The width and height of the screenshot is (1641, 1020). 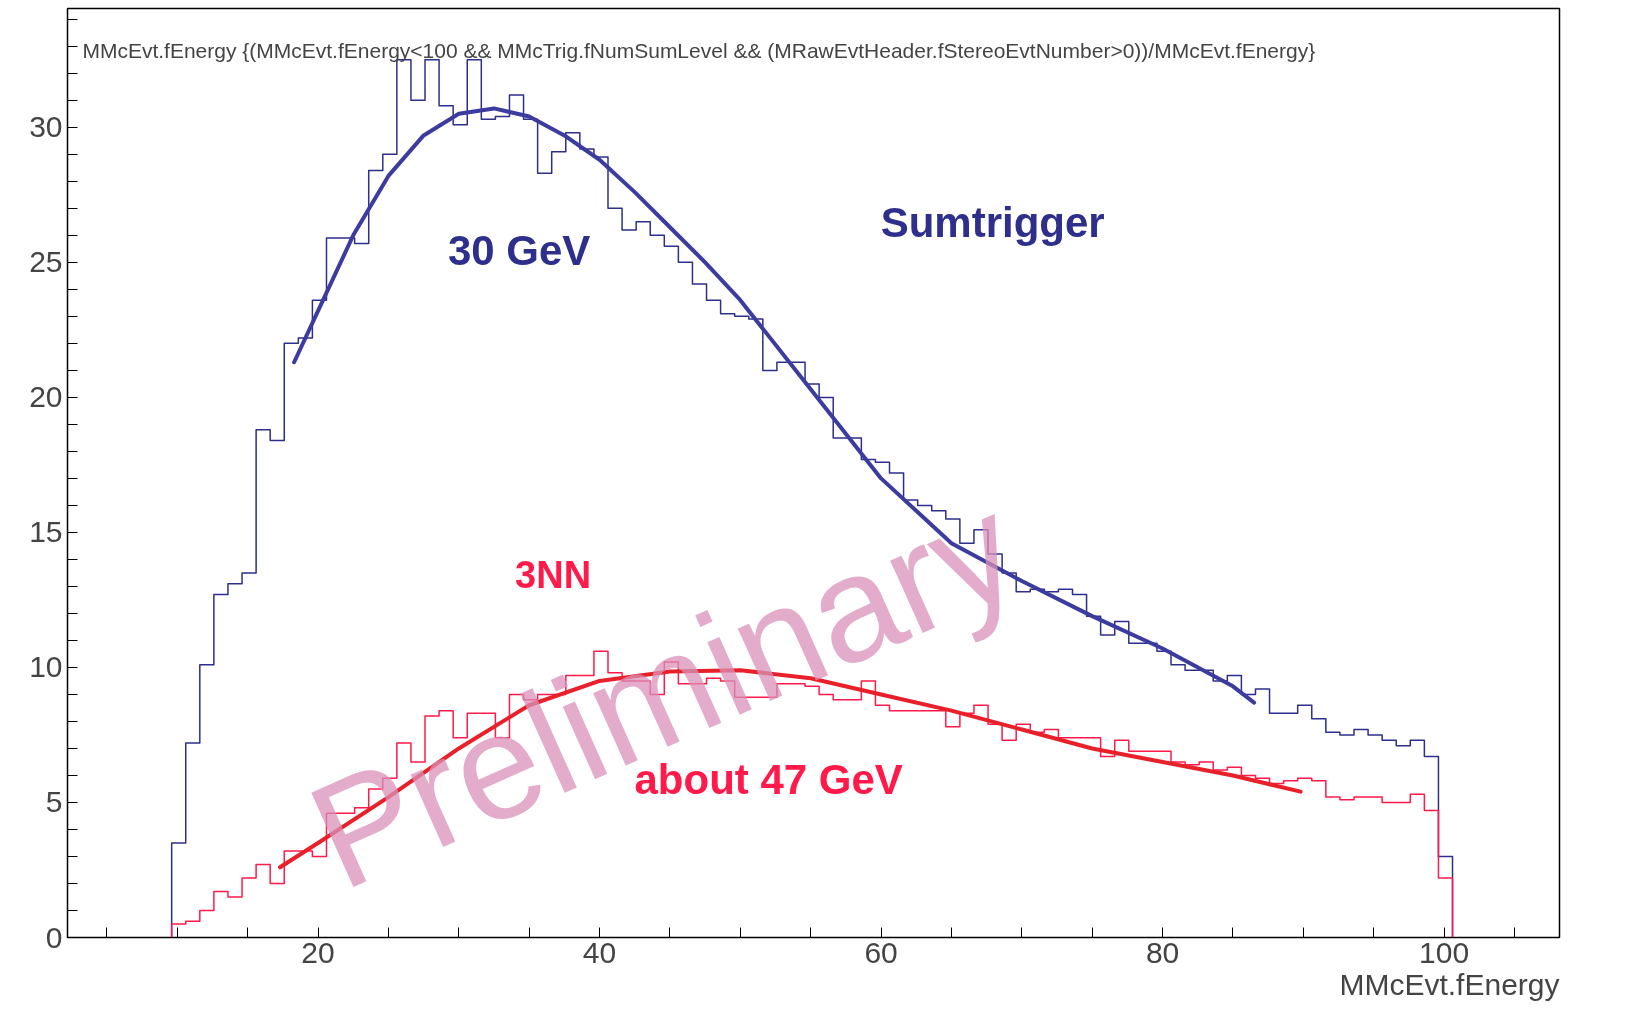 I want to click on y-tick-label: 0, so click(x=54, y=937).